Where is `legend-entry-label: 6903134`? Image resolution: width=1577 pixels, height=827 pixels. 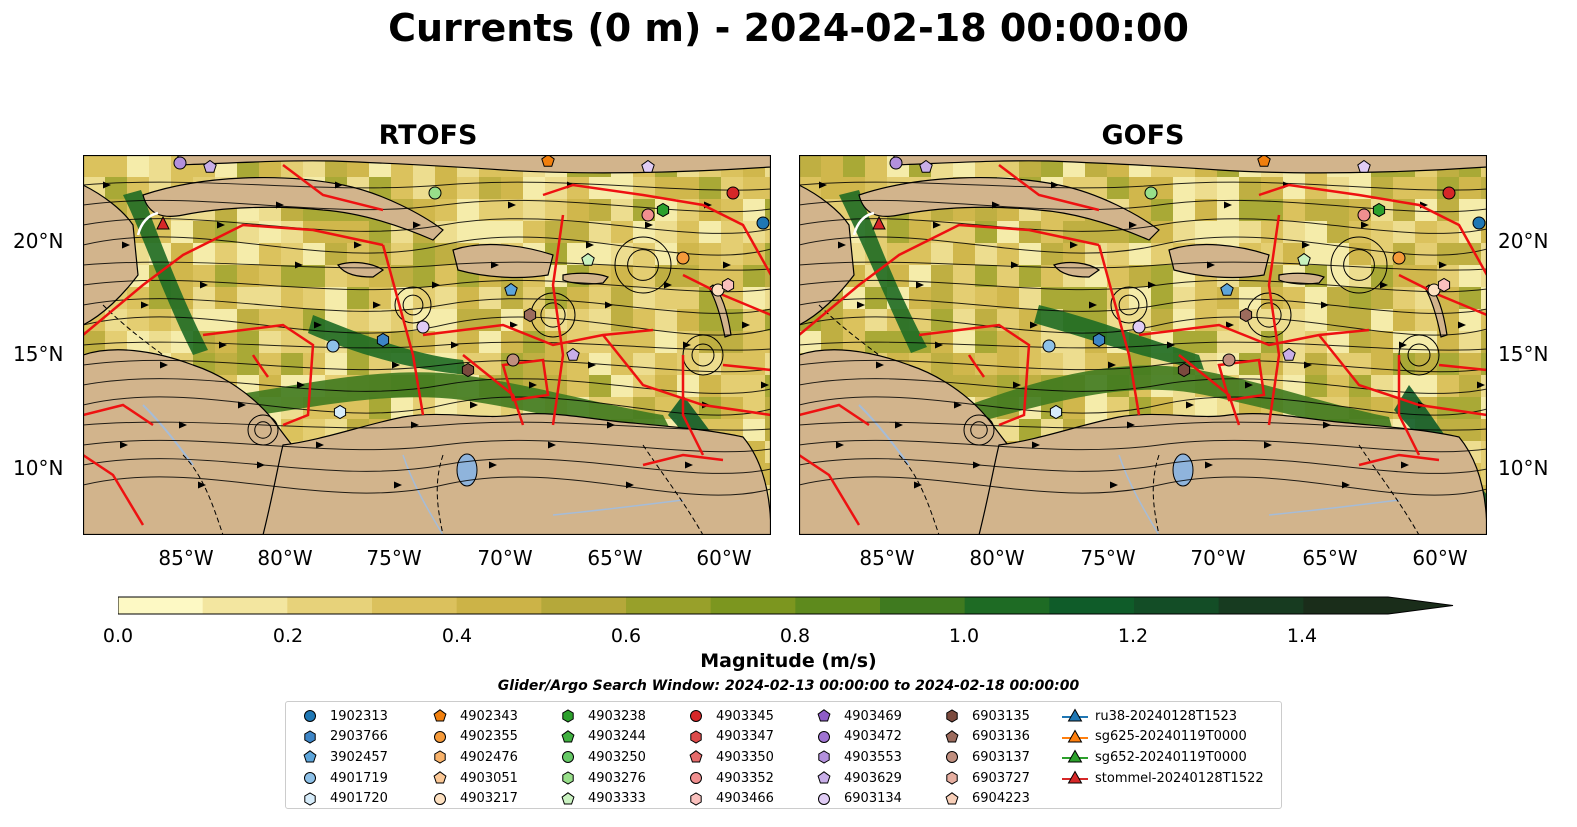 legend-entry-label: 6903134 is located at coordinates (873, 799).